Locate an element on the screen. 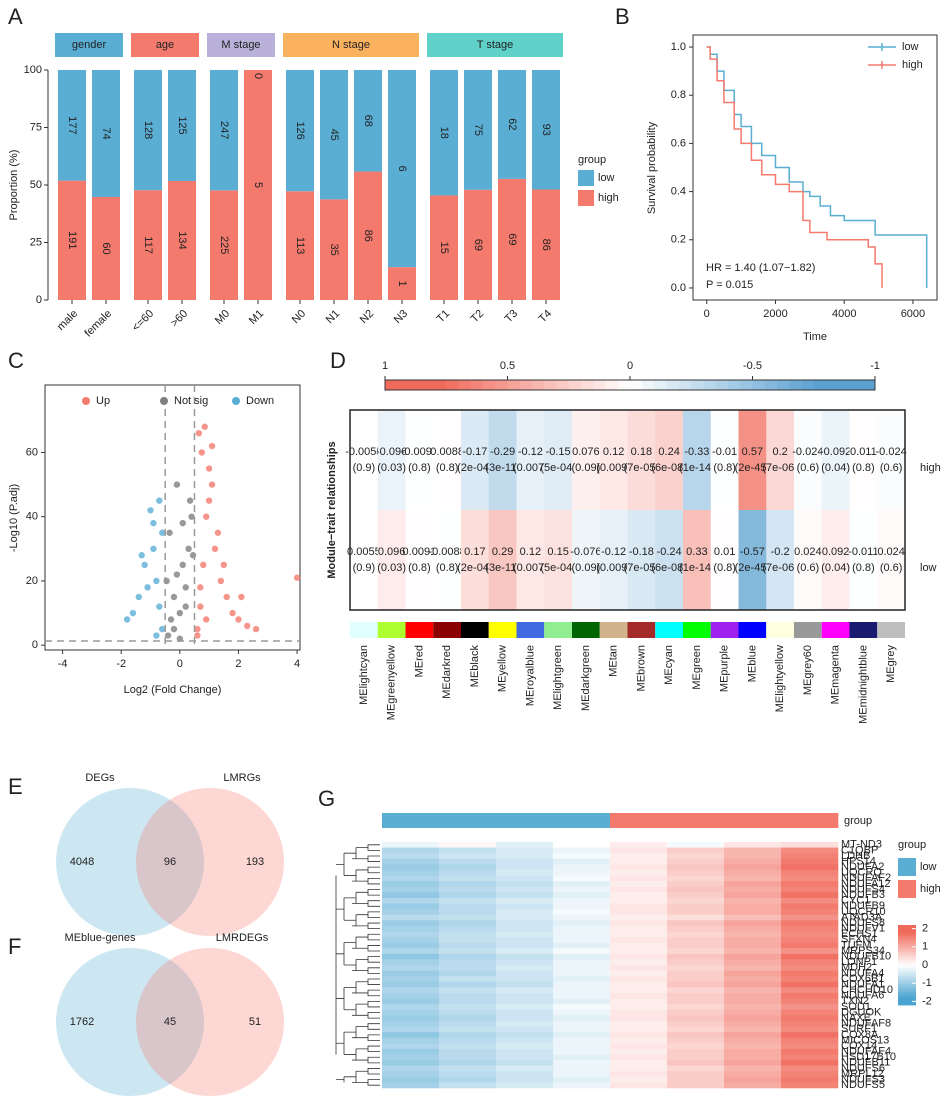 The width and height of the screenshot is (948, 1098). gene-label: NAXE is located at coordinates (856, 1018).